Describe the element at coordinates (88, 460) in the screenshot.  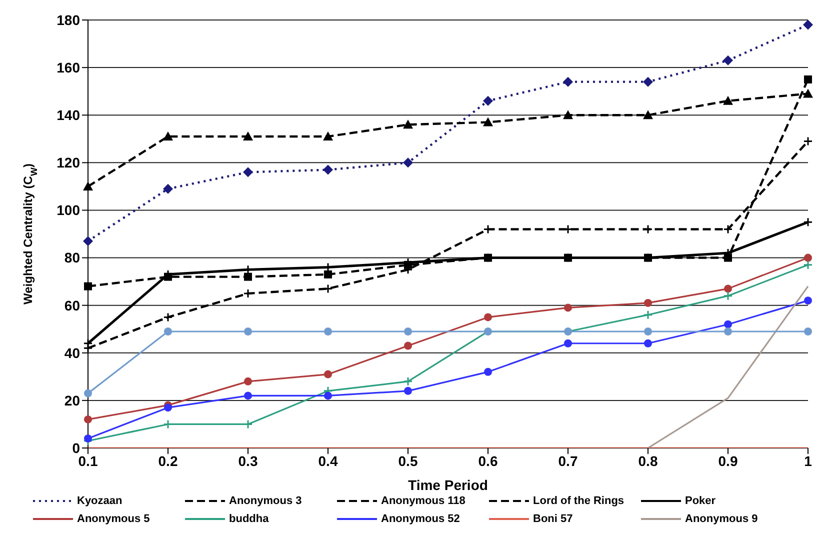
I see `x-tick-label: 0.1` at that location.